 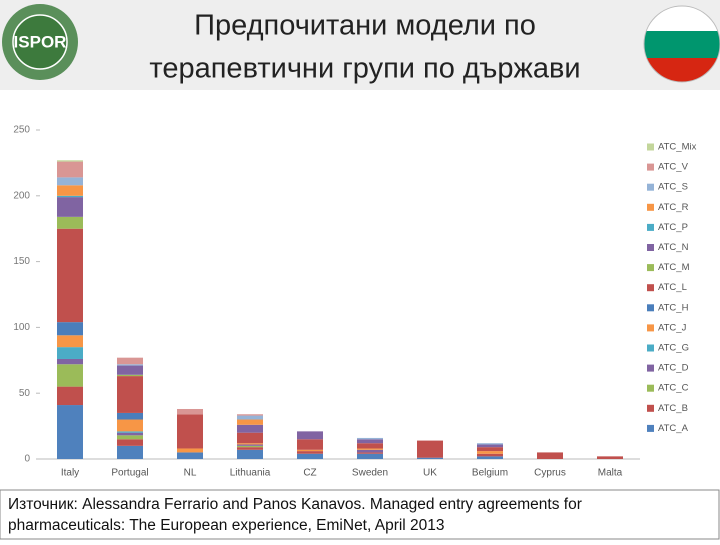 I want to click on legend-label: ATC_B, so click(x=673, y=408).